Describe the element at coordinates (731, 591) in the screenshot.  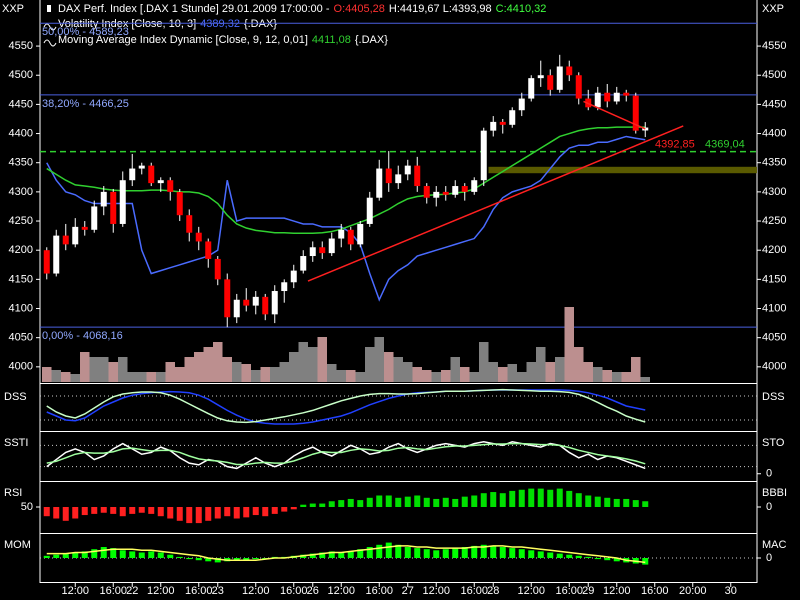
I see `x-tick-label: 30` at that location.